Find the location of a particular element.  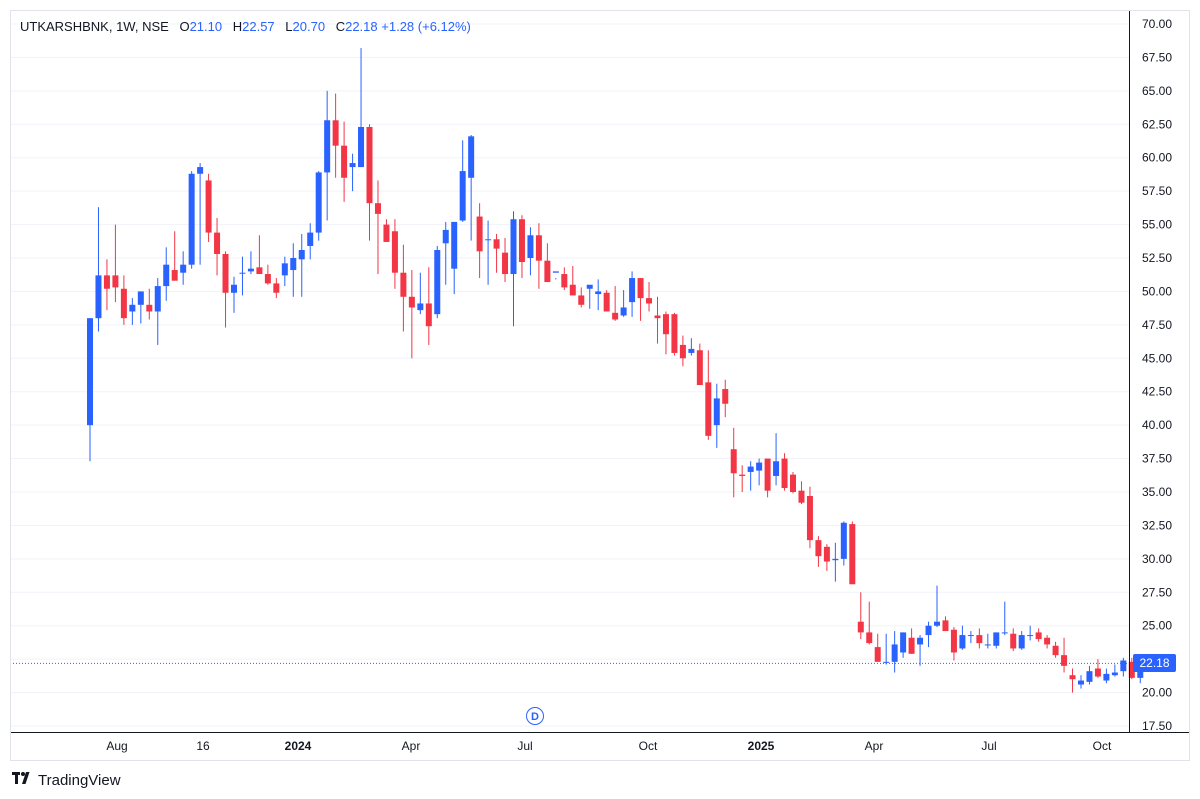

close-value: 22.18 is located at coordinates (361, 26).